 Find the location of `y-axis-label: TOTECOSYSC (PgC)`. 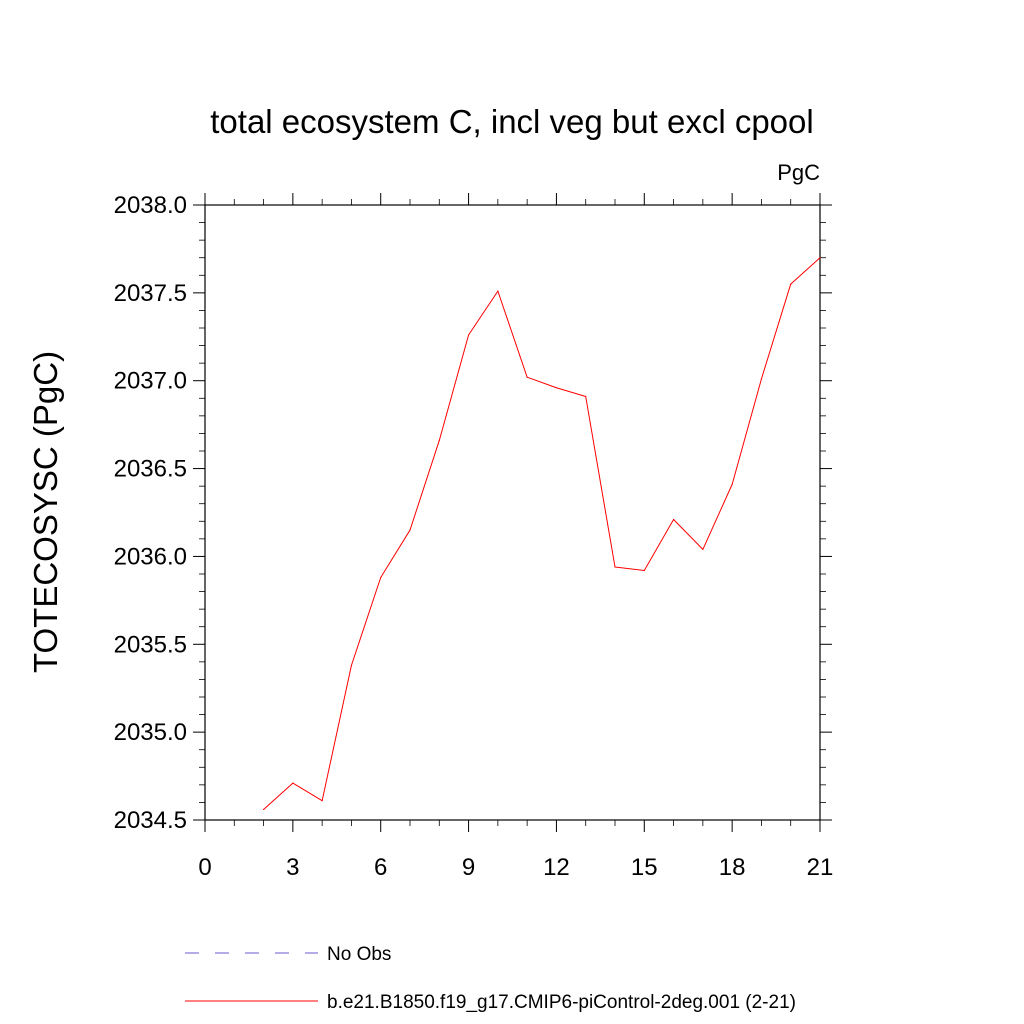

y-axis-label: TOTECOSYSC (PgC) is located at coordinates (45, 512).